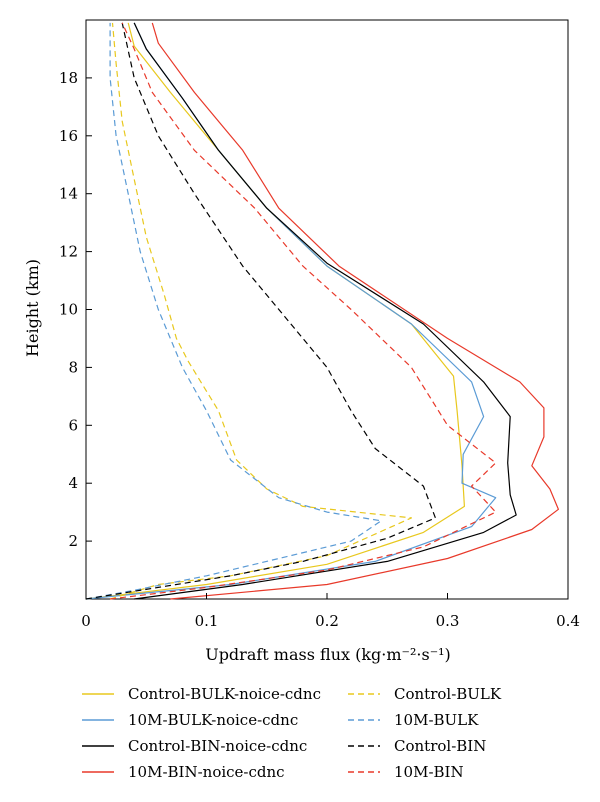 The width and height of the screenshot is (600, 802). I want to click on y-tick-label: 12, so click(68, 252).